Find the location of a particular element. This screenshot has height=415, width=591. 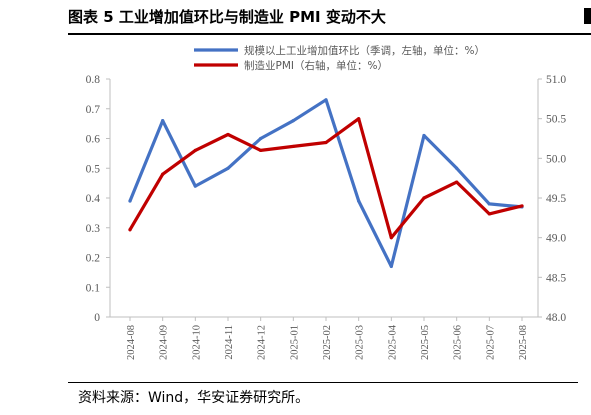

y-right-tick-label: 51.0 is located at coordinates (556, 80).